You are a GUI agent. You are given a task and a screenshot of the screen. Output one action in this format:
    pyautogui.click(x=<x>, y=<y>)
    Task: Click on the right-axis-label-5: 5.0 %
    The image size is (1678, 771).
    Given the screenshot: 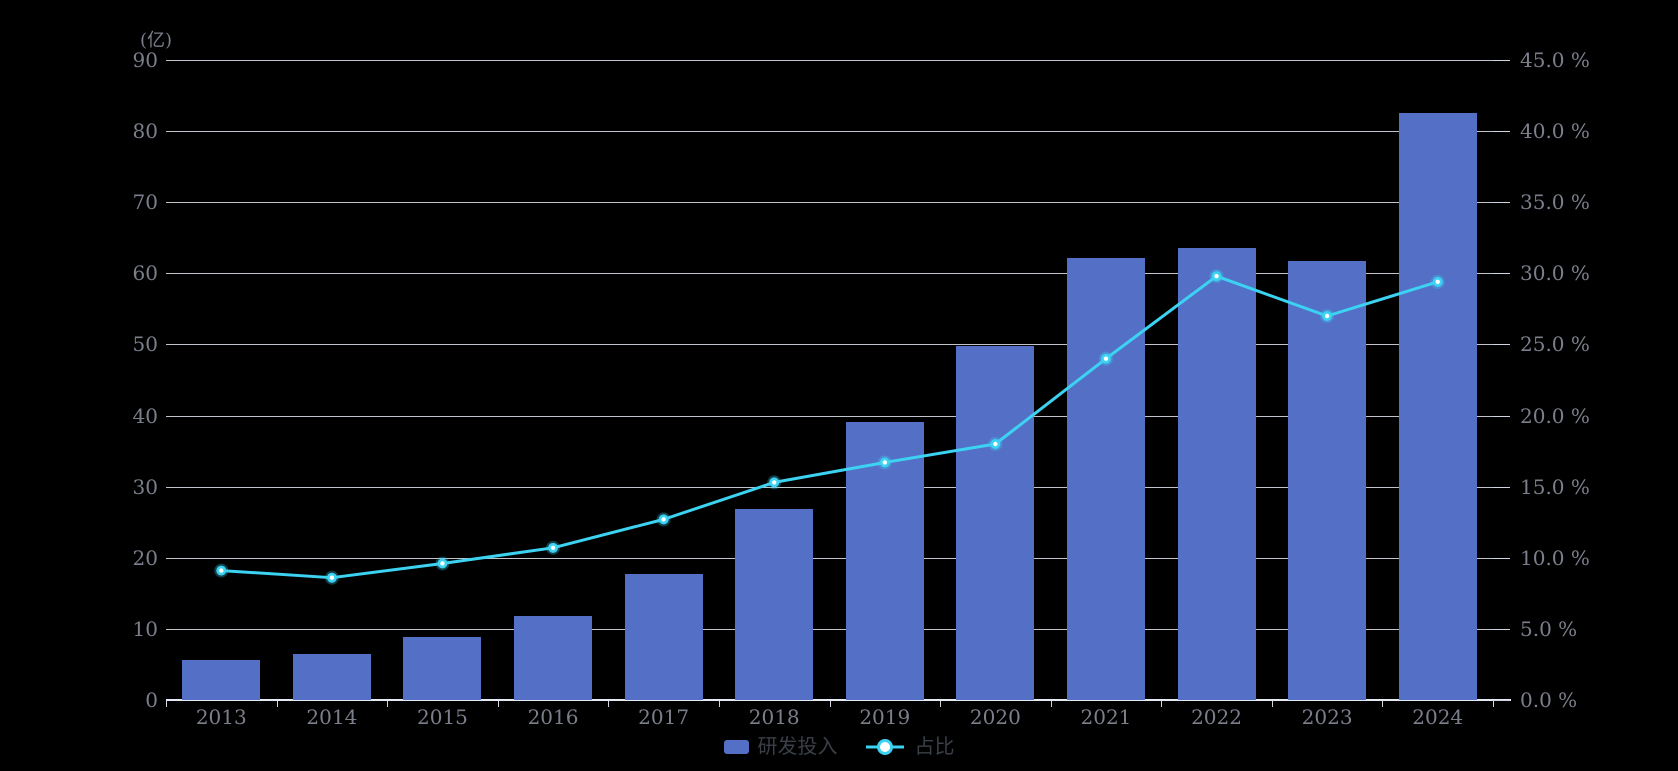 What is the action you would take?
    pyautogui.click(x=1549, y=628)
    